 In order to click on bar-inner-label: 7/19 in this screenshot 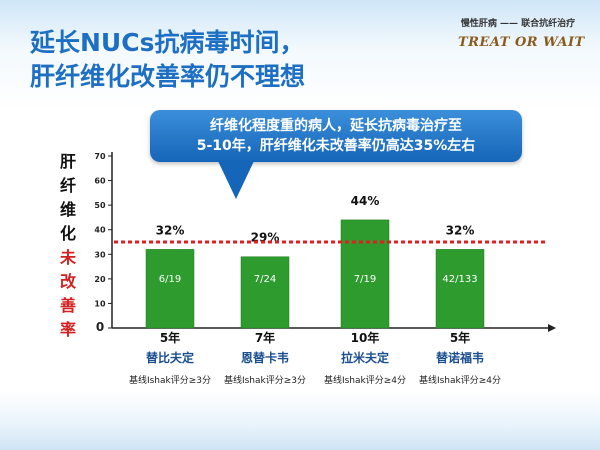, I will do `click(365, 279)`.